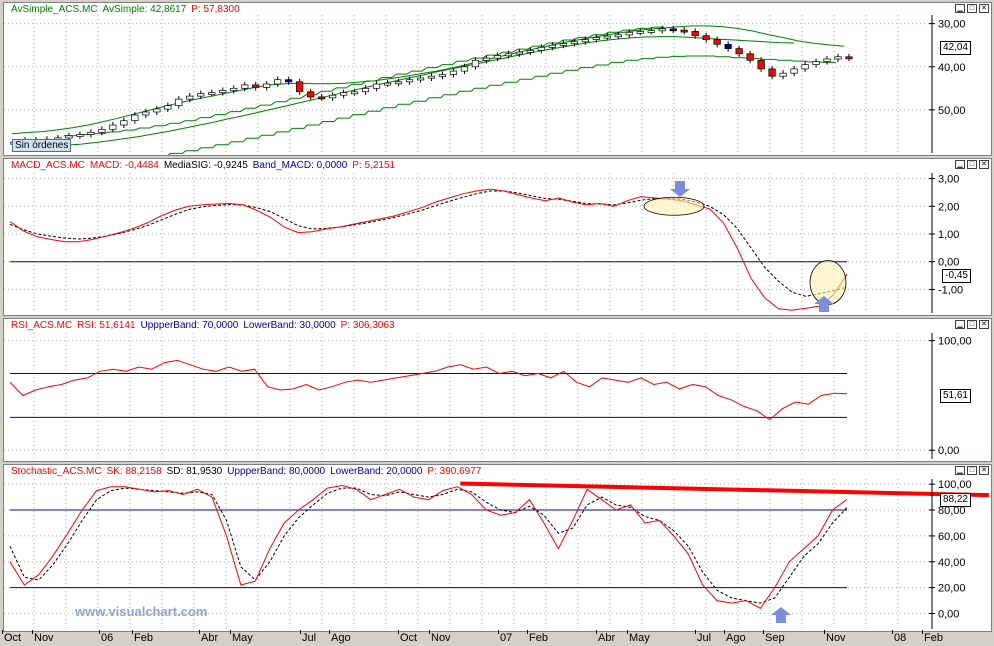 This screenshot has height=646, width=994. I want to click on x-tick-label: Jul, so click(309, 638).